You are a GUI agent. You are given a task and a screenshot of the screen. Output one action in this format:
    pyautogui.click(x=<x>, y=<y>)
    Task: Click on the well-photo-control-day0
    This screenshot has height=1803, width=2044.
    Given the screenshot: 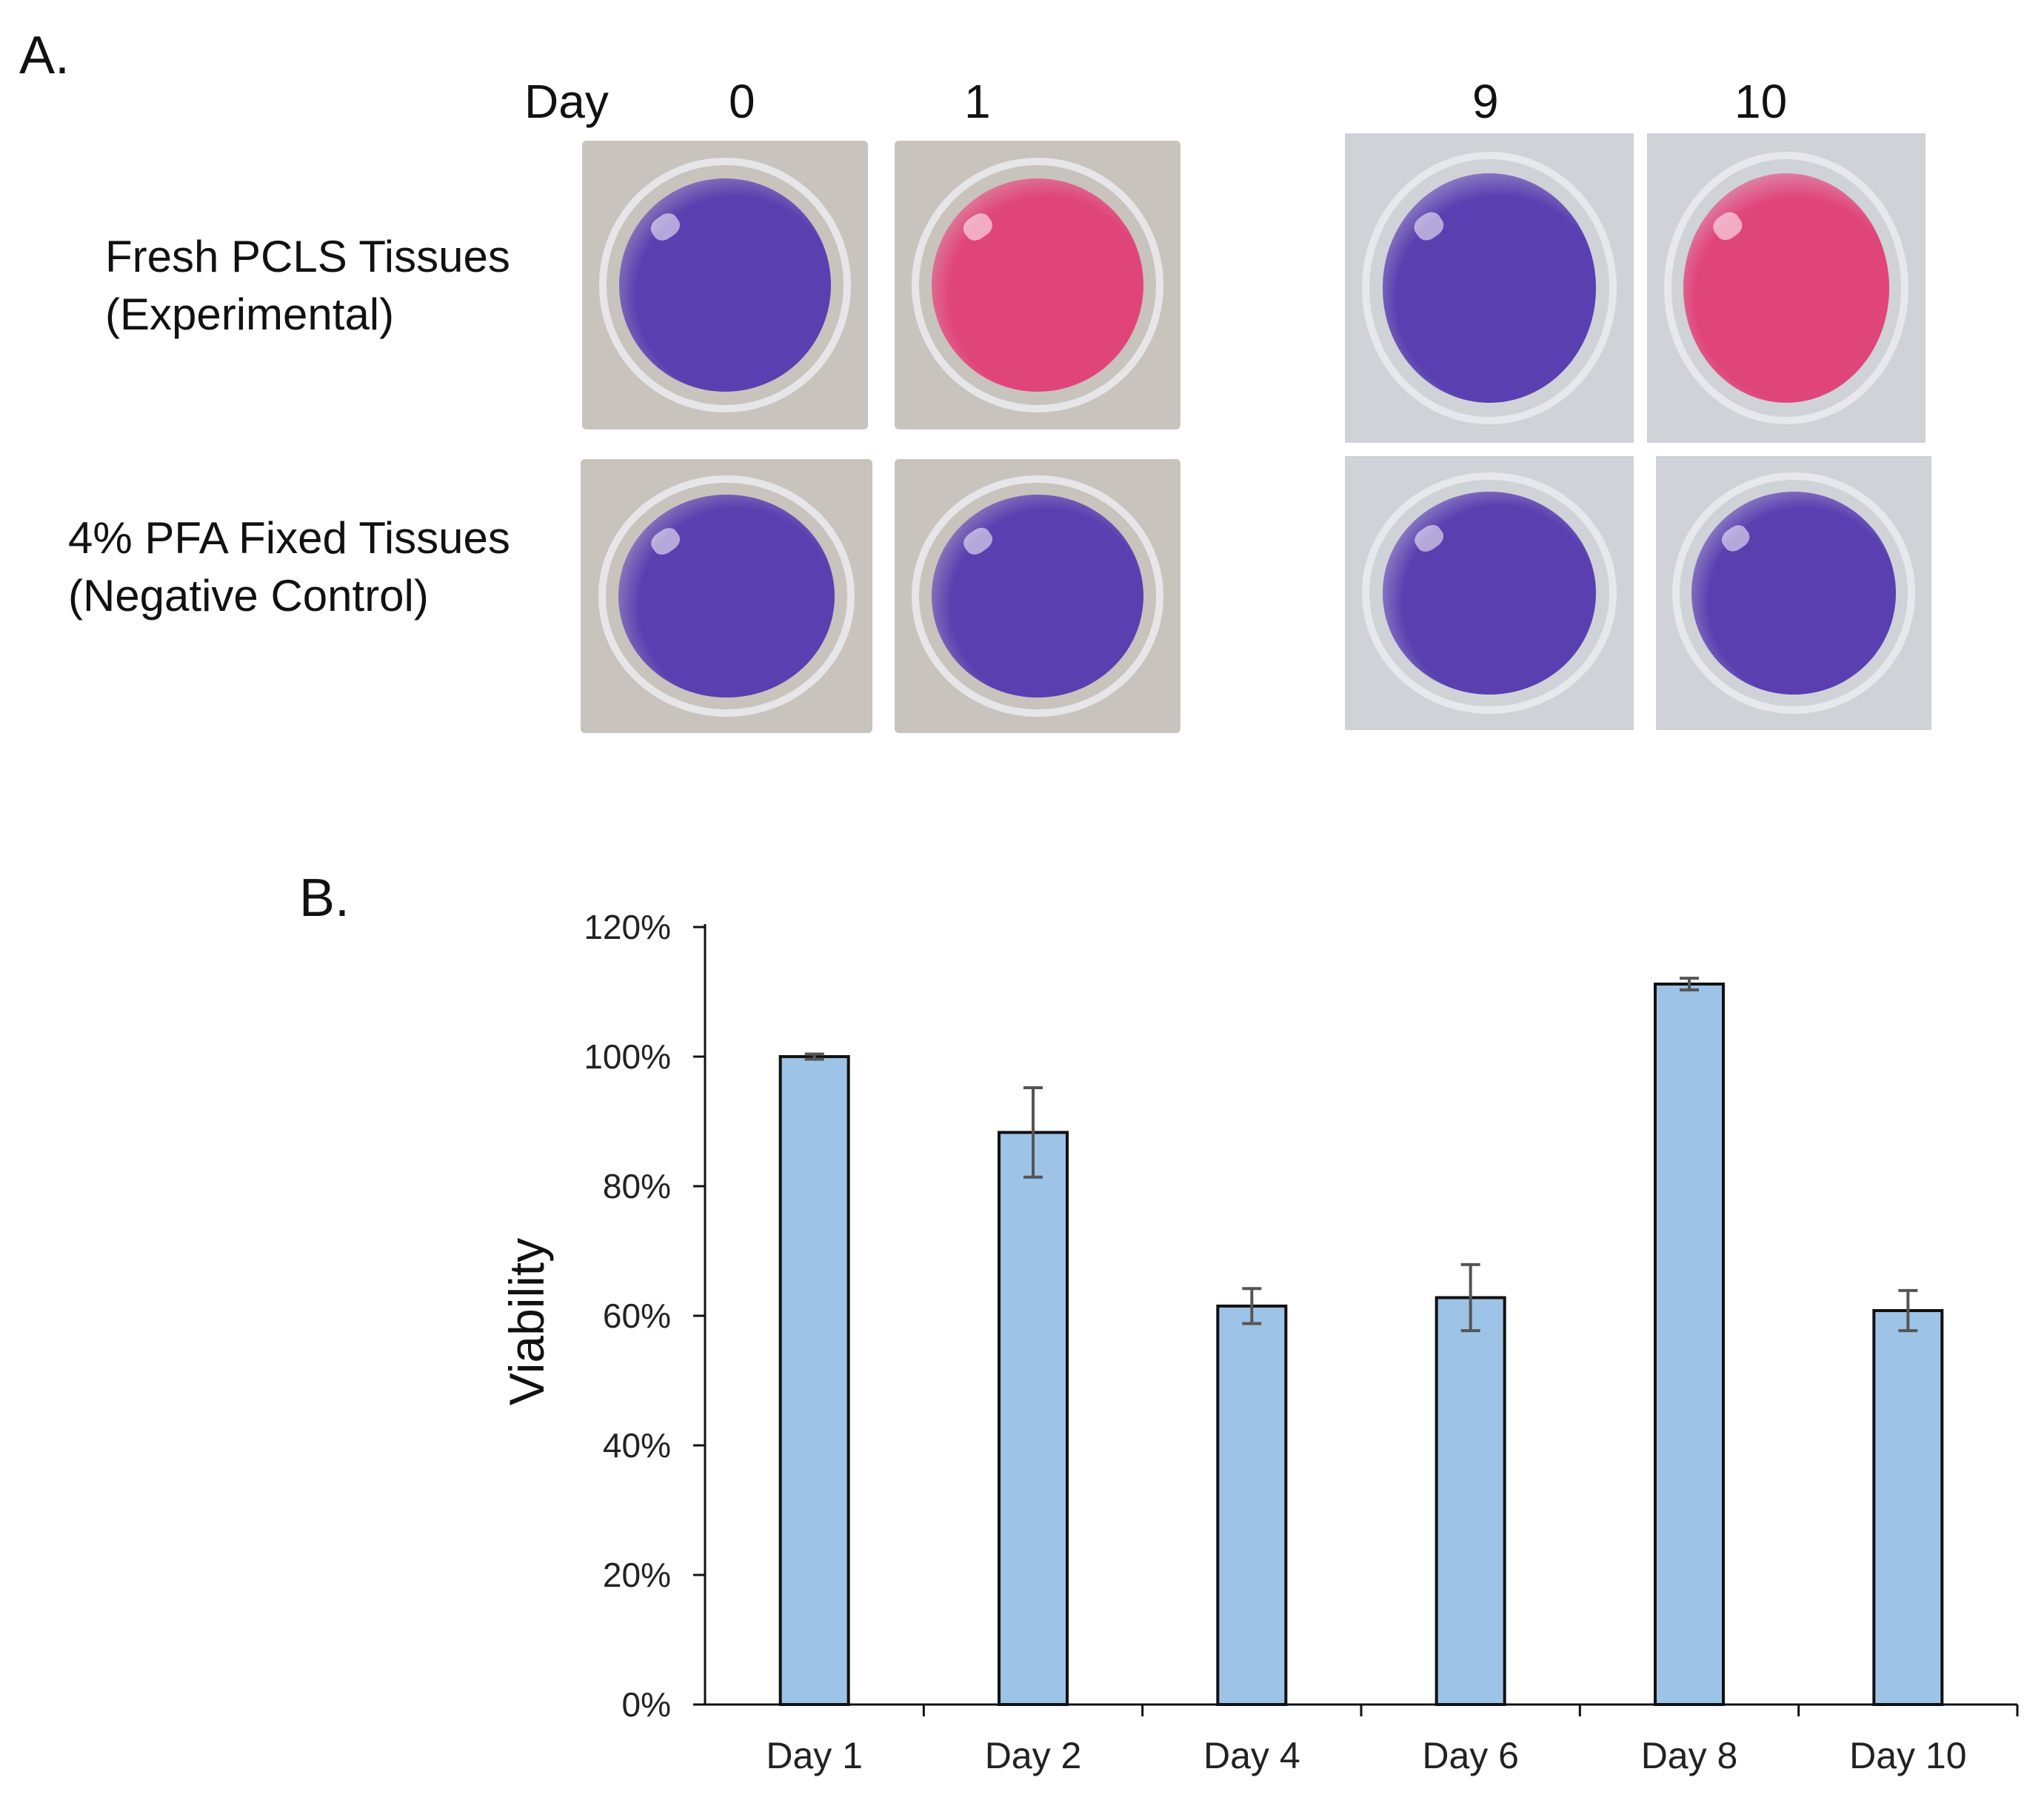 What is the action you would take?
    pyautogui.click(x=726, y=596)
    